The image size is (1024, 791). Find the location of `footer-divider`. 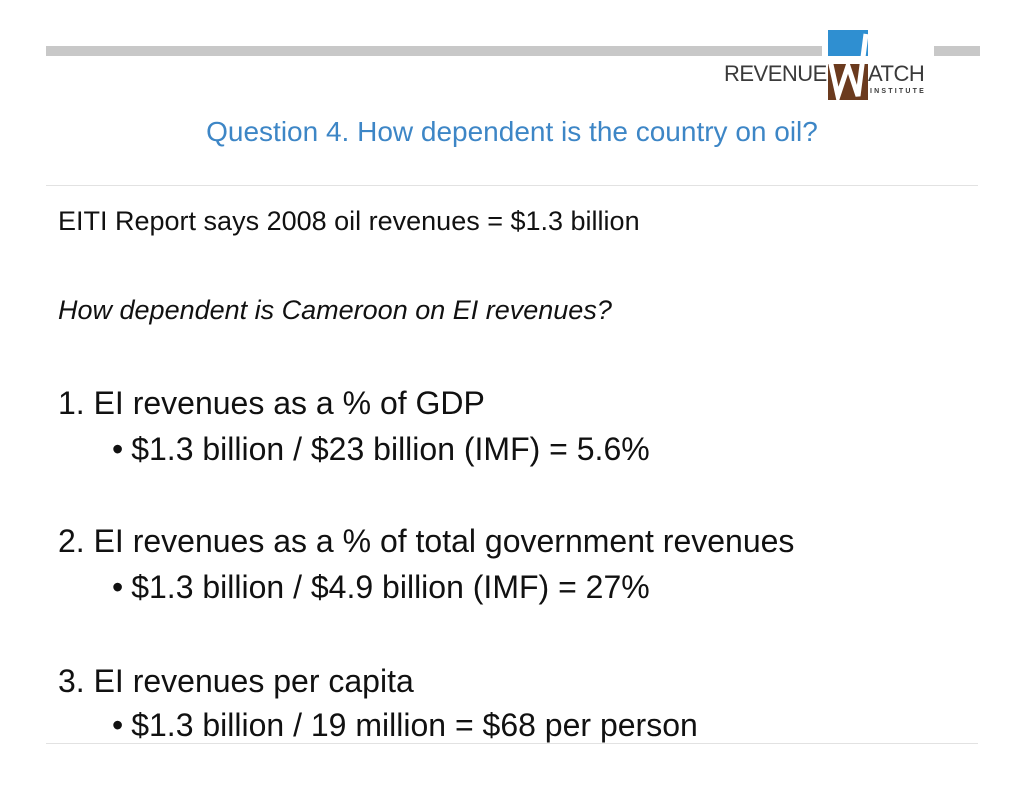

footer-divider is located at coordinates (512, 743).